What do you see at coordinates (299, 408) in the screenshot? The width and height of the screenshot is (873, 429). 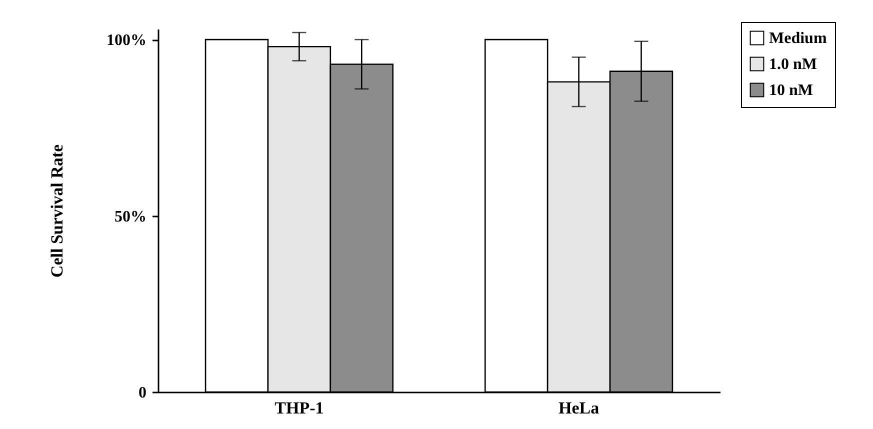 I see `x-tick-label: THP-1` at bounding box center [299, 408].